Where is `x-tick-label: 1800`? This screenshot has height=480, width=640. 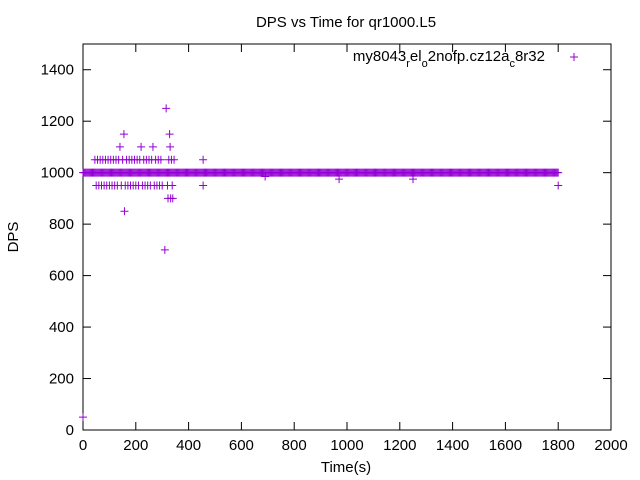
x-tick-label: 1800 is located at coordinates (558, 445).